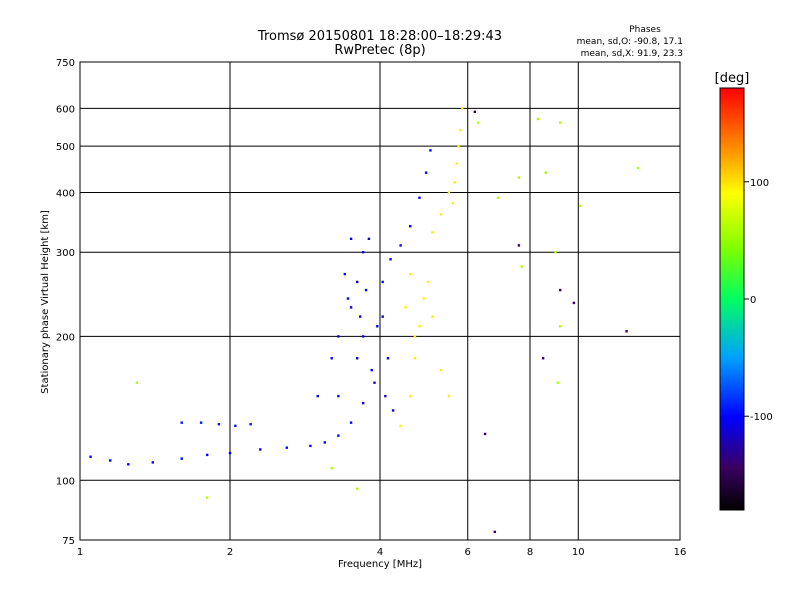 The height and width of the screenshot is (604, 800). What do you see at coordinates (645, 30) in the screenshot?
I see `phases-header: Phases` at bounding box center [645, 30].